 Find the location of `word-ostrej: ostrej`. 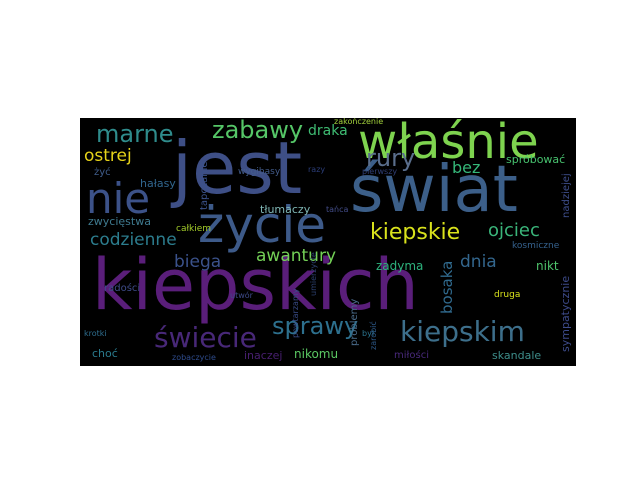

word-ostrej: ostrej is located at coordinates (108, 156).